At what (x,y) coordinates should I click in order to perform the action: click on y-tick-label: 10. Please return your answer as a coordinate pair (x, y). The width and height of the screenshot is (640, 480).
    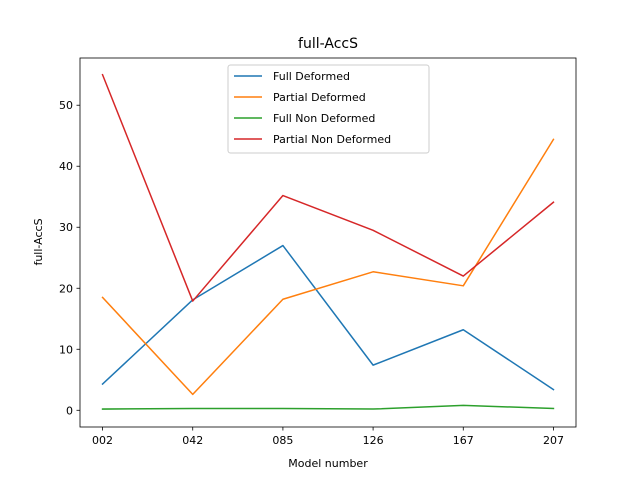
    Looking at the image, I should click on (66, 349).